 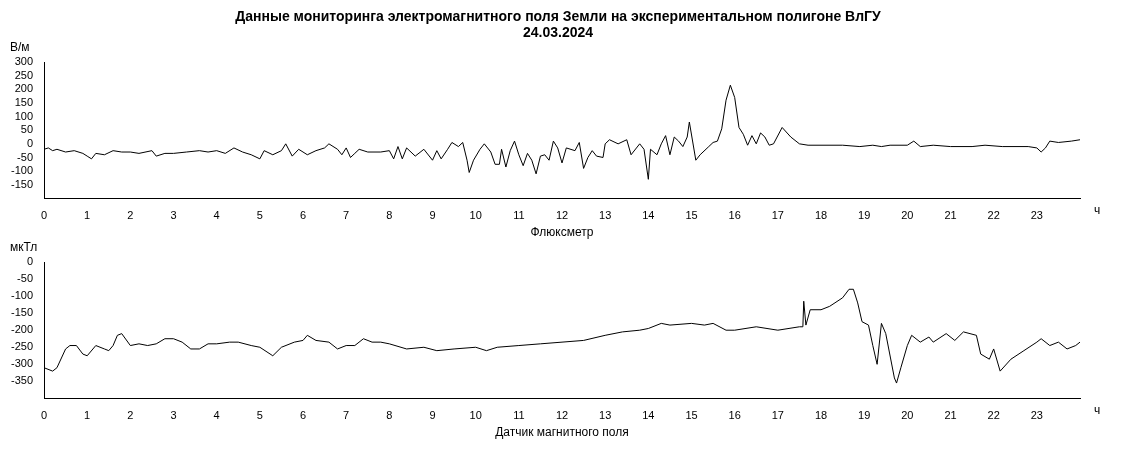 What do you see at coordinates (22, 329) in the screenshot?
I see `y-tick-label: -200` at bounding box center [22, 329].